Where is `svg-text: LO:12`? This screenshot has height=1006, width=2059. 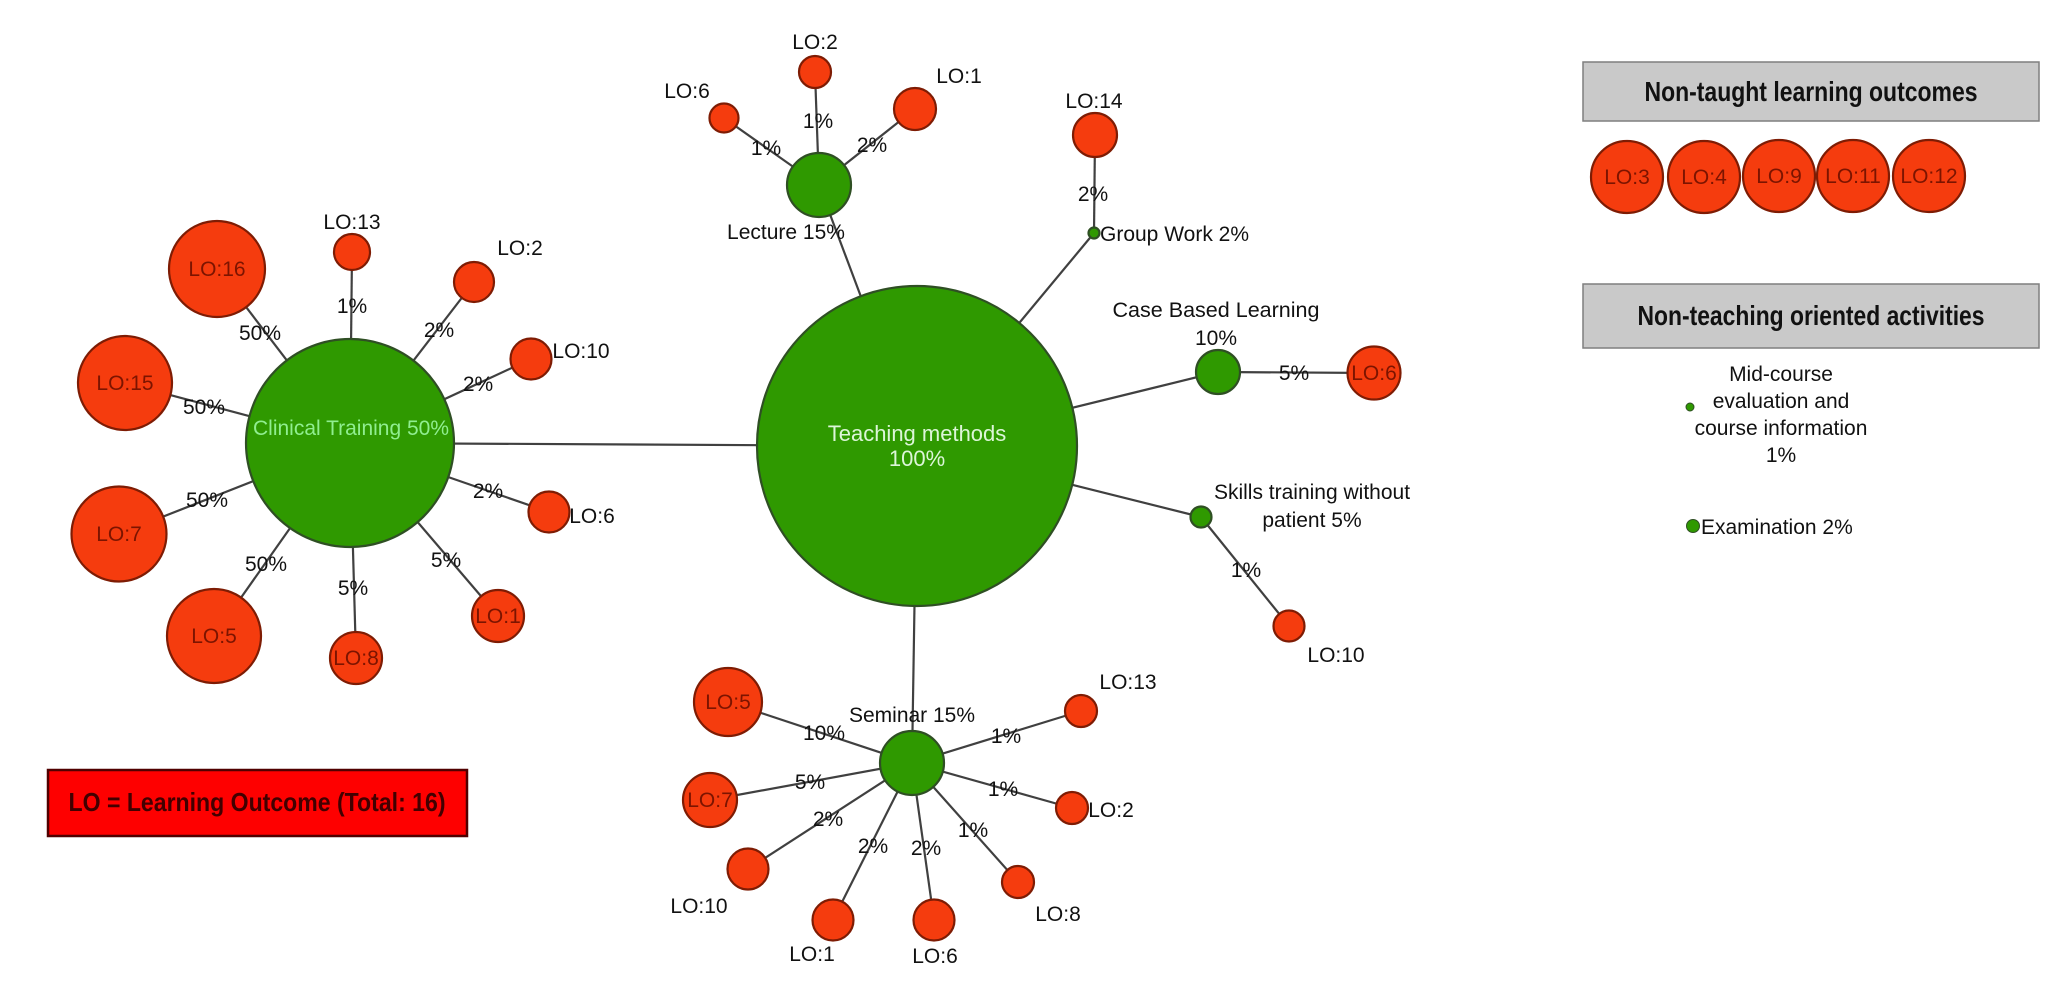
svg-text: LO:12 is located at coordinates (1928, 176).